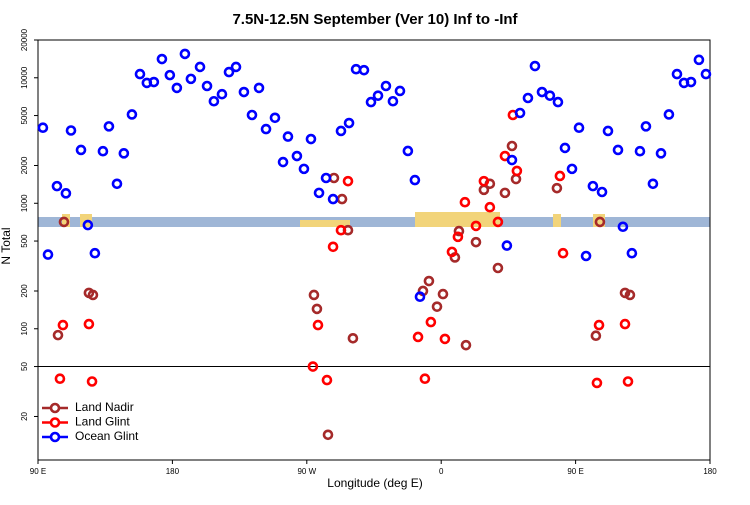  Describe the element at coordinates (24, 241) in the screenshot. I see `y-tick-label: 500` at that location.